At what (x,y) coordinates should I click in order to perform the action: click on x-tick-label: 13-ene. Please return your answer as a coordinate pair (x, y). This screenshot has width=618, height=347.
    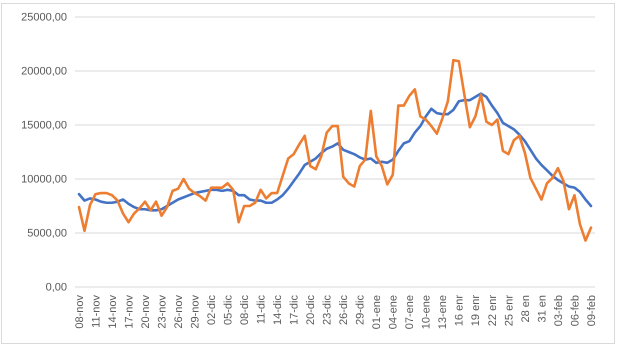
    Looking at the image, I should click on (443, 312).